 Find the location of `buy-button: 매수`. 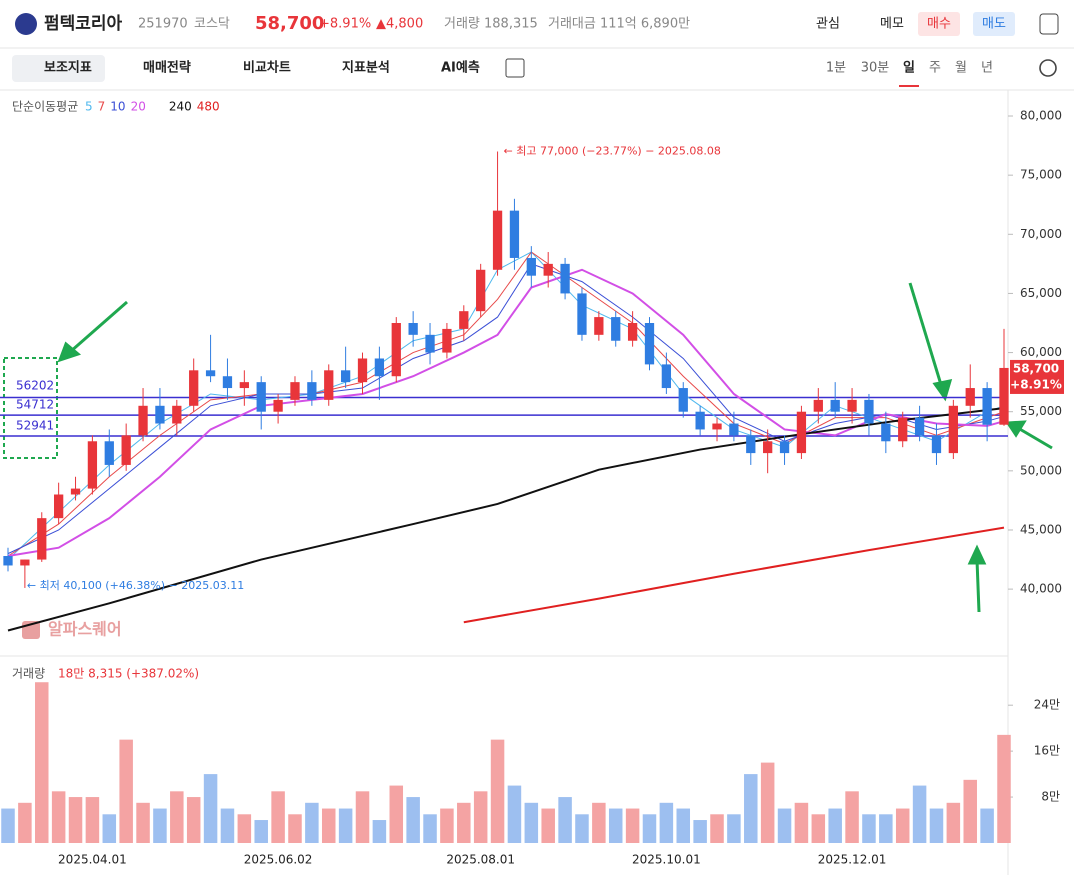

buy-button: 매수 is located at coordinates (939, 24).